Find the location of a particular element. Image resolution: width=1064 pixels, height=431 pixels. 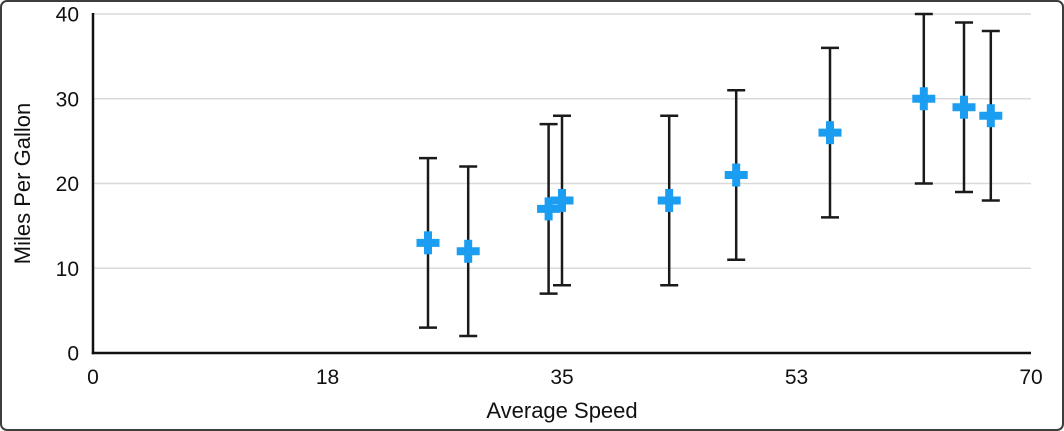

x-tick-label: 0 is located at coordinates (93, 377).